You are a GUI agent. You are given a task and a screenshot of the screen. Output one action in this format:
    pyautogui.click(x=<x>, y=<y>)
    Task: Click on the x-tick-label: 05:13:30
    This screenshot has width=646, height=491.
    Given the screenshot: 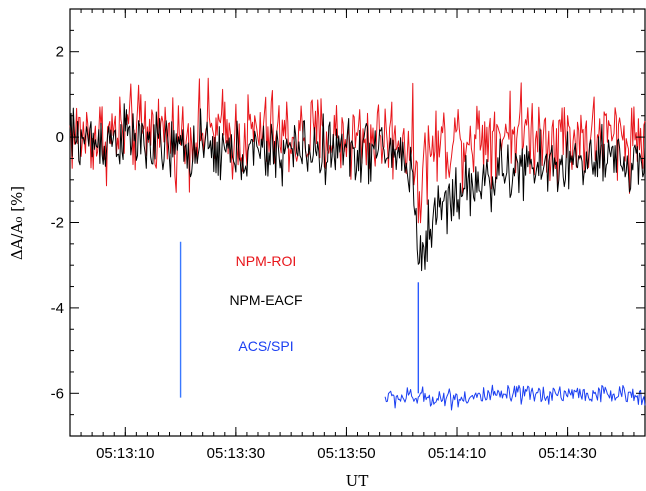 What is the action you would take?
    pyautogui.click(x=236, y=453)
    